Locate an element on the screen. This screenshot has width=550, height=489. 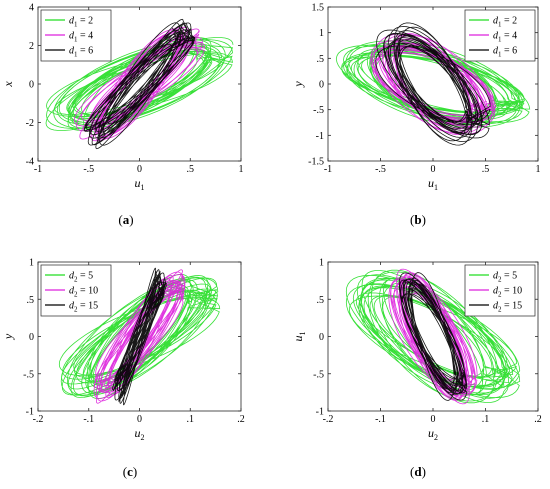
y-axis-label: x is located at coordinates (8, 84).